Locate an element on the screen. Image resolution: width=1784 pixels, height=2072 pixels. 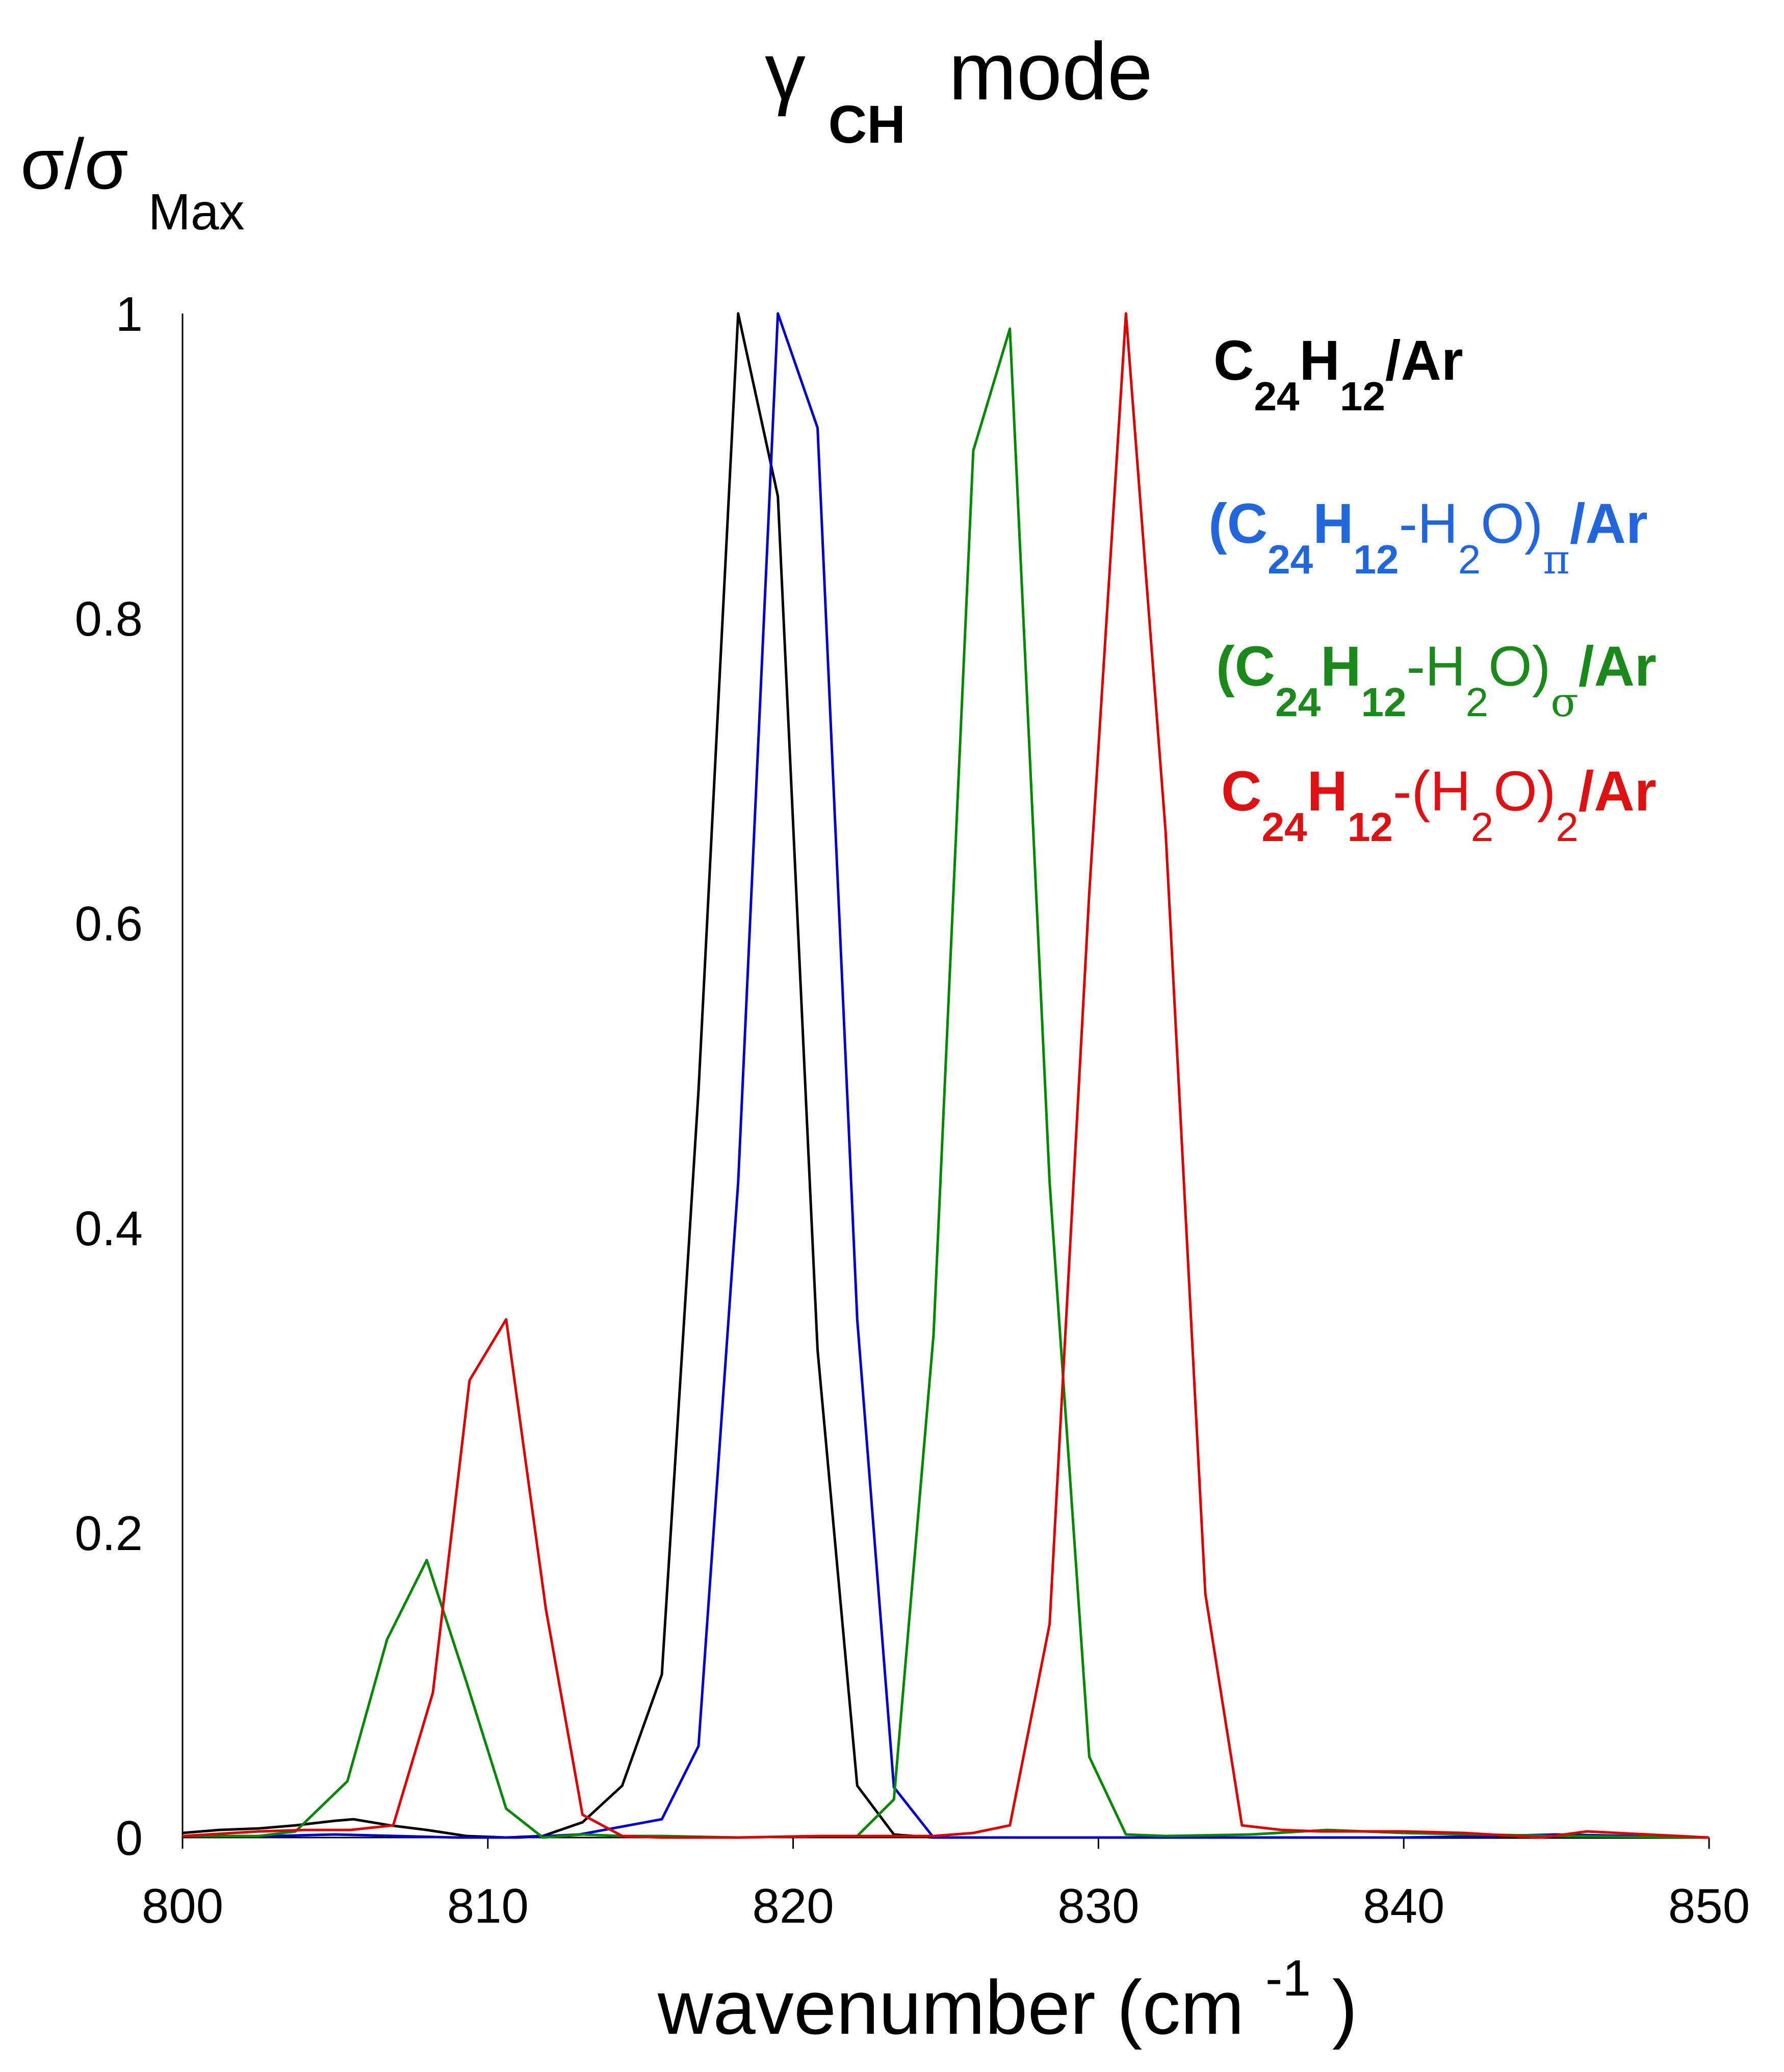
chart-title: γ CH mode is located at coordinates (959, 92).